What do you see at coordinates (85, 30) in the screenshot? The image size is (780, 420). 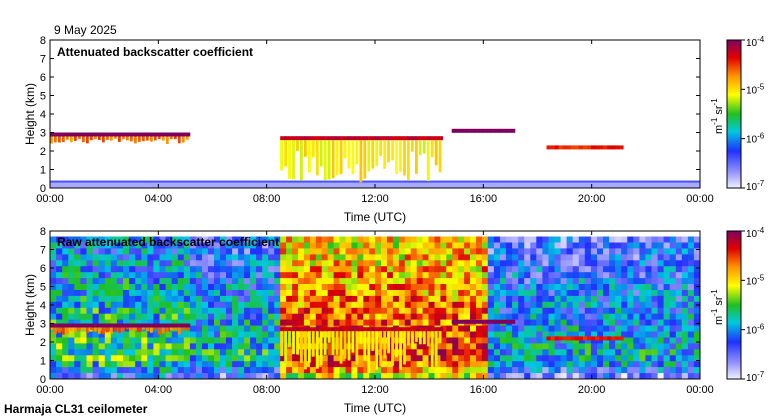 I see `date-label: 9 May 2025` at bounding box center [85, 30].